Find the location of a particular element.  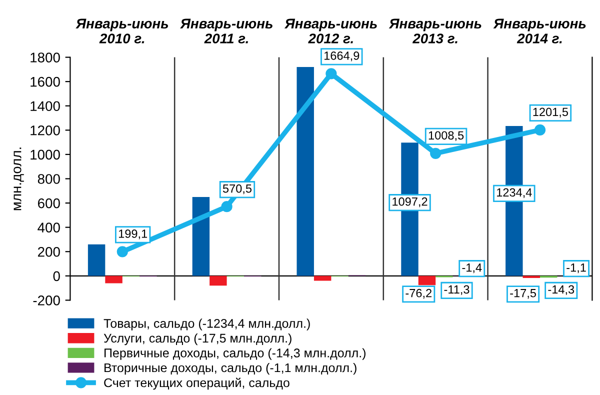

data-label: 1664,9 is located at coordinates (342, 56).